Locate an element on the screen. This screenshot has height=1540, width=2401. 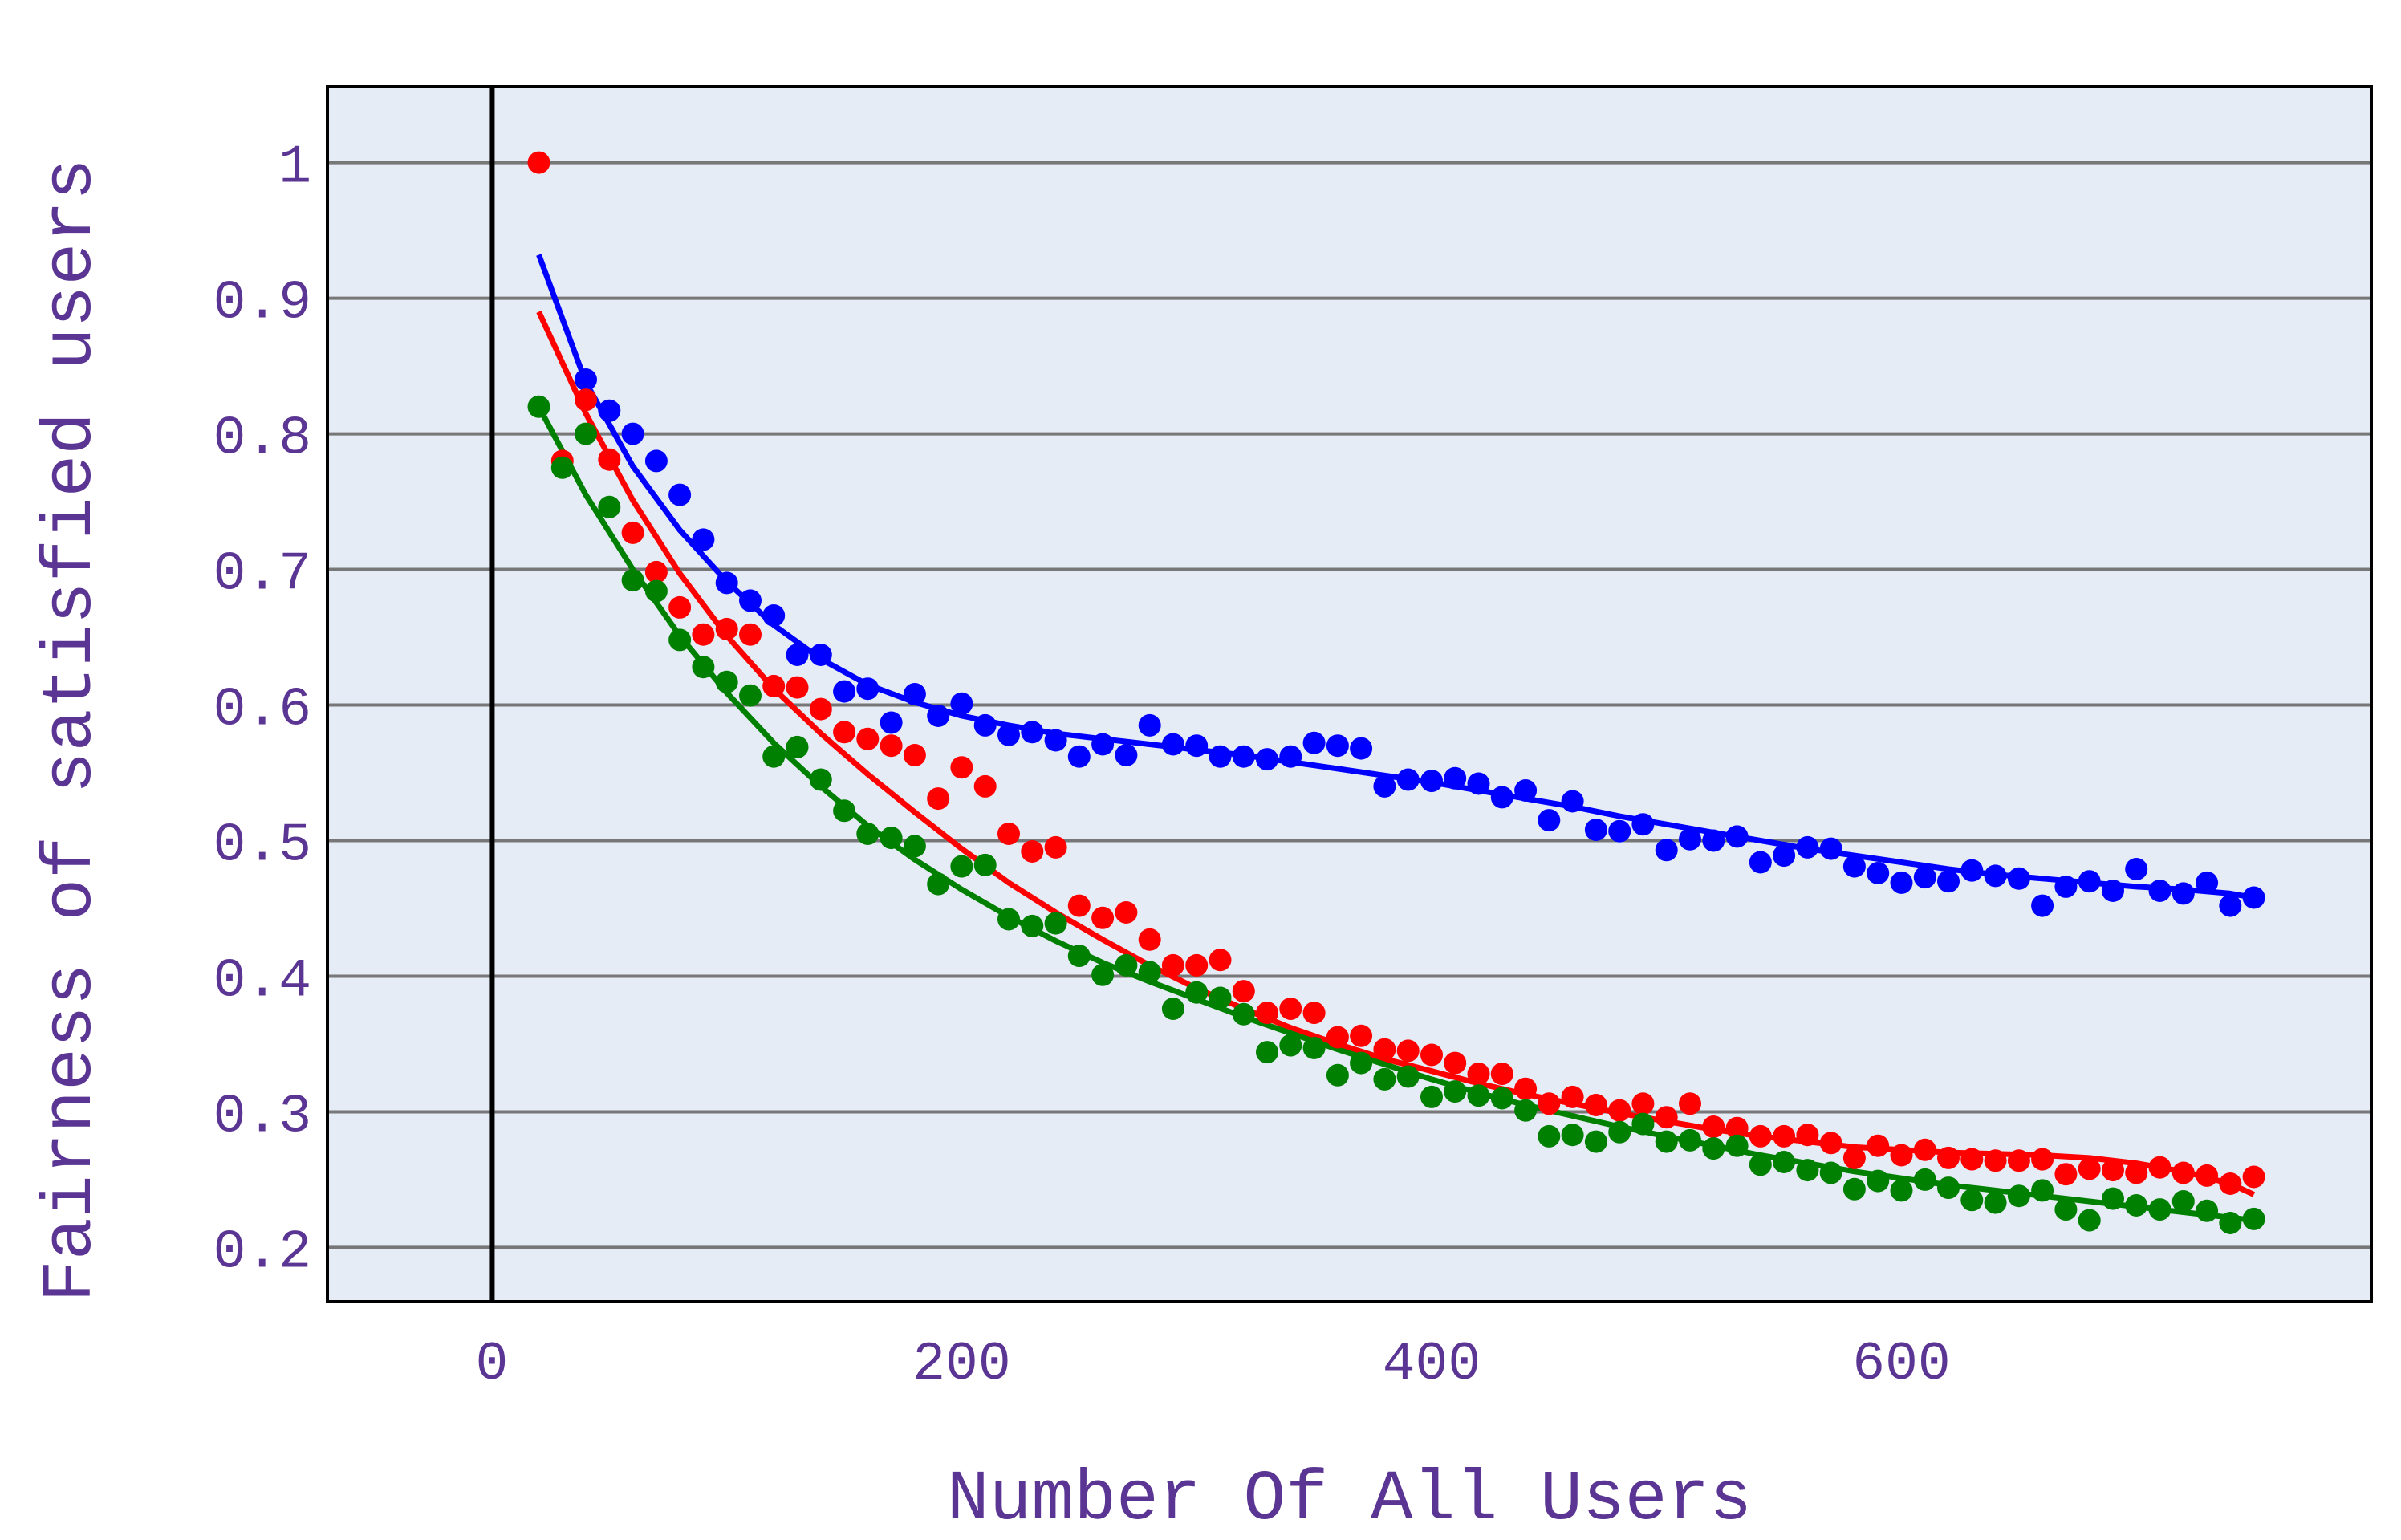
y-tick-label: 0.4 is located at coordinates (262, 981).